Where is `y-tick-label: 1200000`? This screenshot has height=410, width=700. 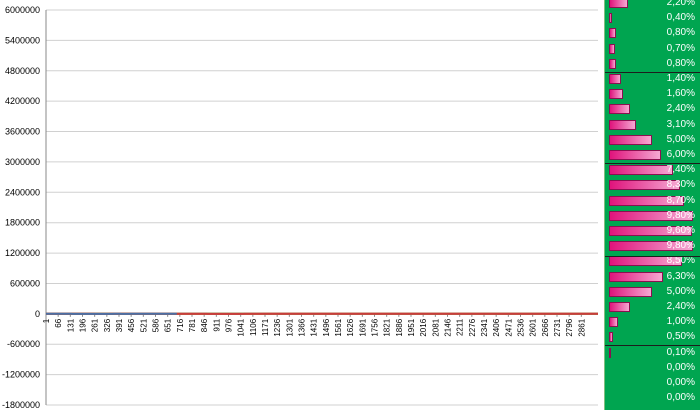 y-tick-label: 1200000 is located at coordinates (22, 253).